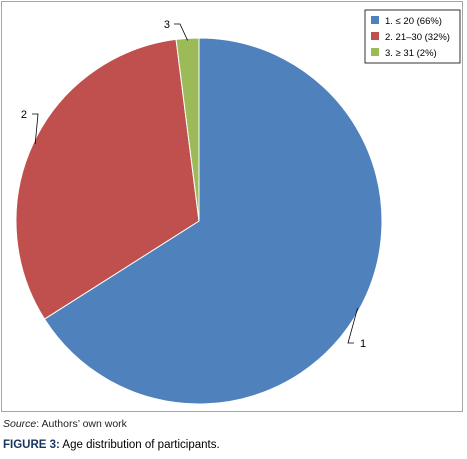 This screenshot has height=459, width=467. What do you see at coordinates (139, 445) in the screenshot?
I see `caption-text: Age distribution of participants.` at bounding box center [139, 445].